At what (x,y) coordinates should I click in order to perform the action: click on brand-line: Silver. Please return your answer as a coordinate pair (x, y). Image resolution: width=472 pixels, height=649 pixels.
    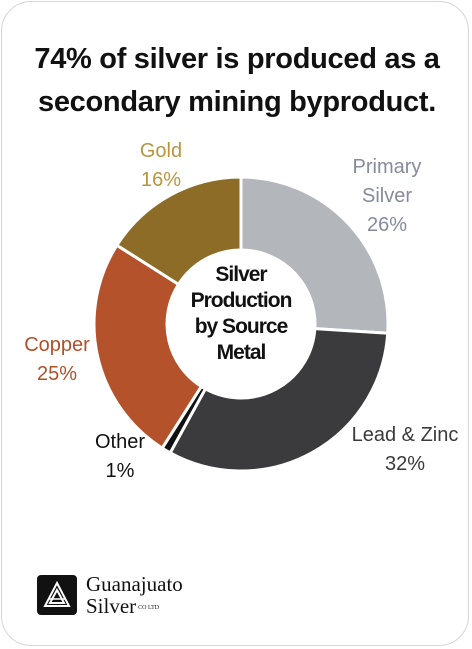
    Looking at the image, I should click on (111, 606).